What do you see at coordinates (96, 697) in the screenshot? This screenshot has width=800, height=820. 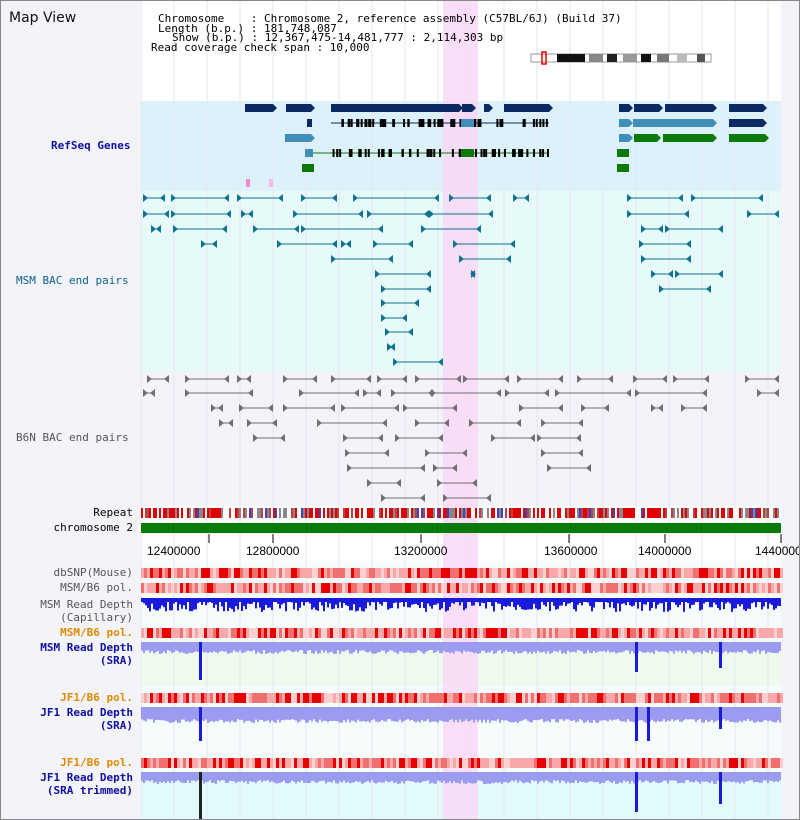 I see `jf1-b6-pol-track-label: JF1/B6 pol.` at bounding box center [96, 697].